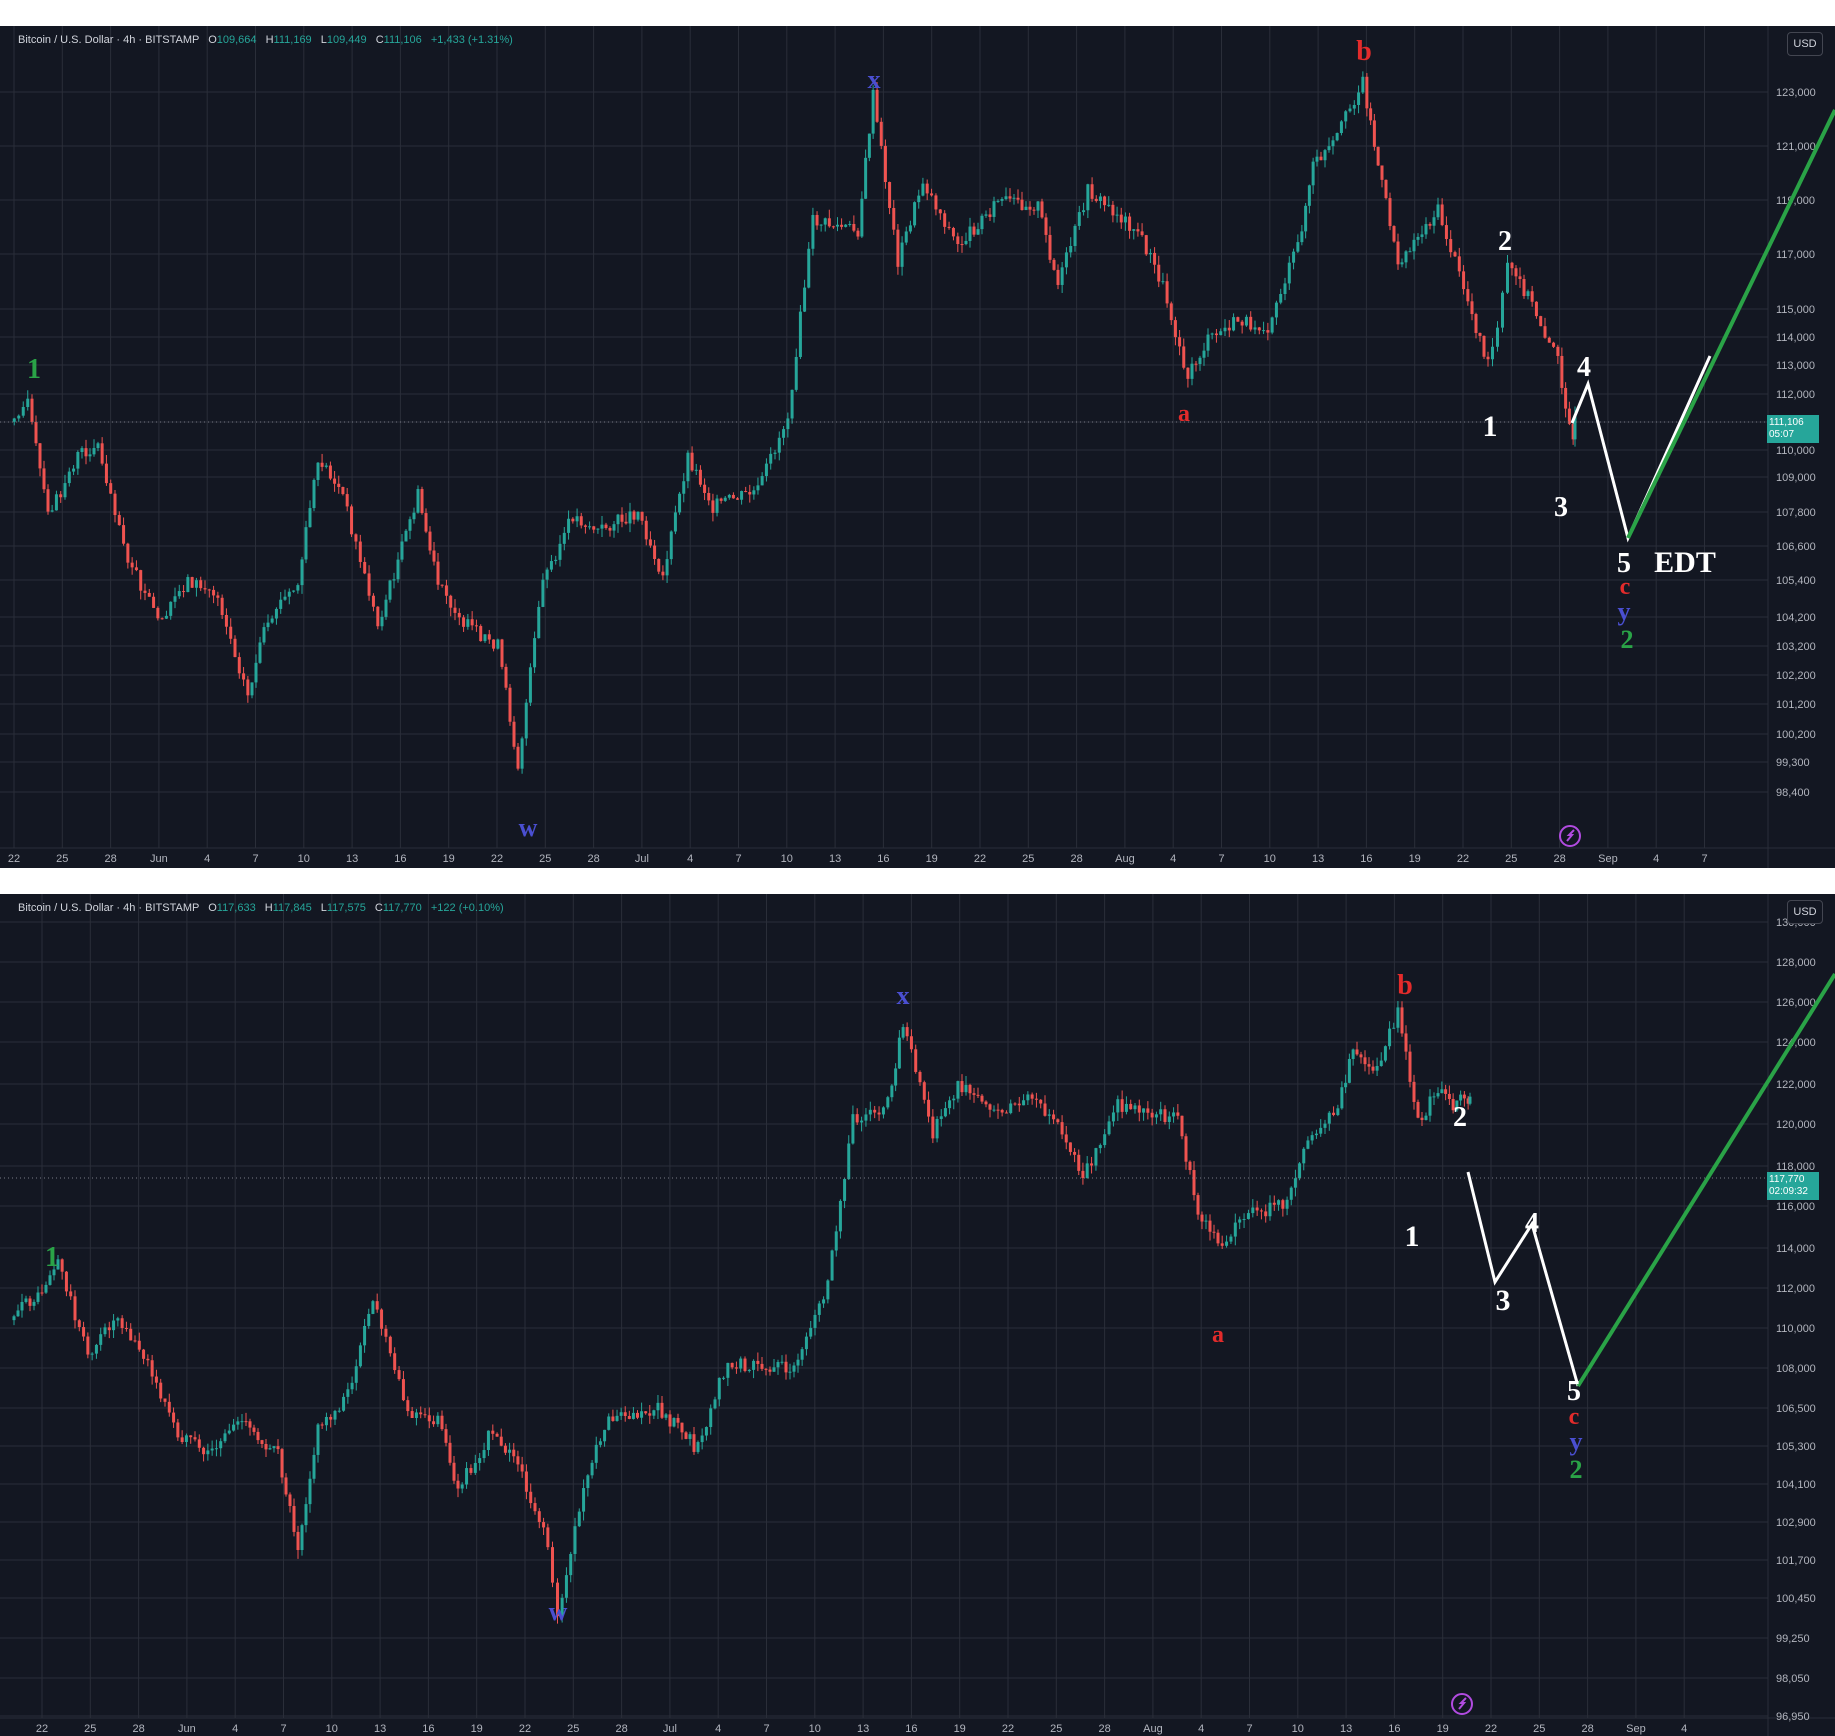 This screenshot has height=1736, width=1835. What do you see at coordinates (1503, 1300) in the screenshot?
I see `wave-label: 3` at bounding box center [1503, 1300].